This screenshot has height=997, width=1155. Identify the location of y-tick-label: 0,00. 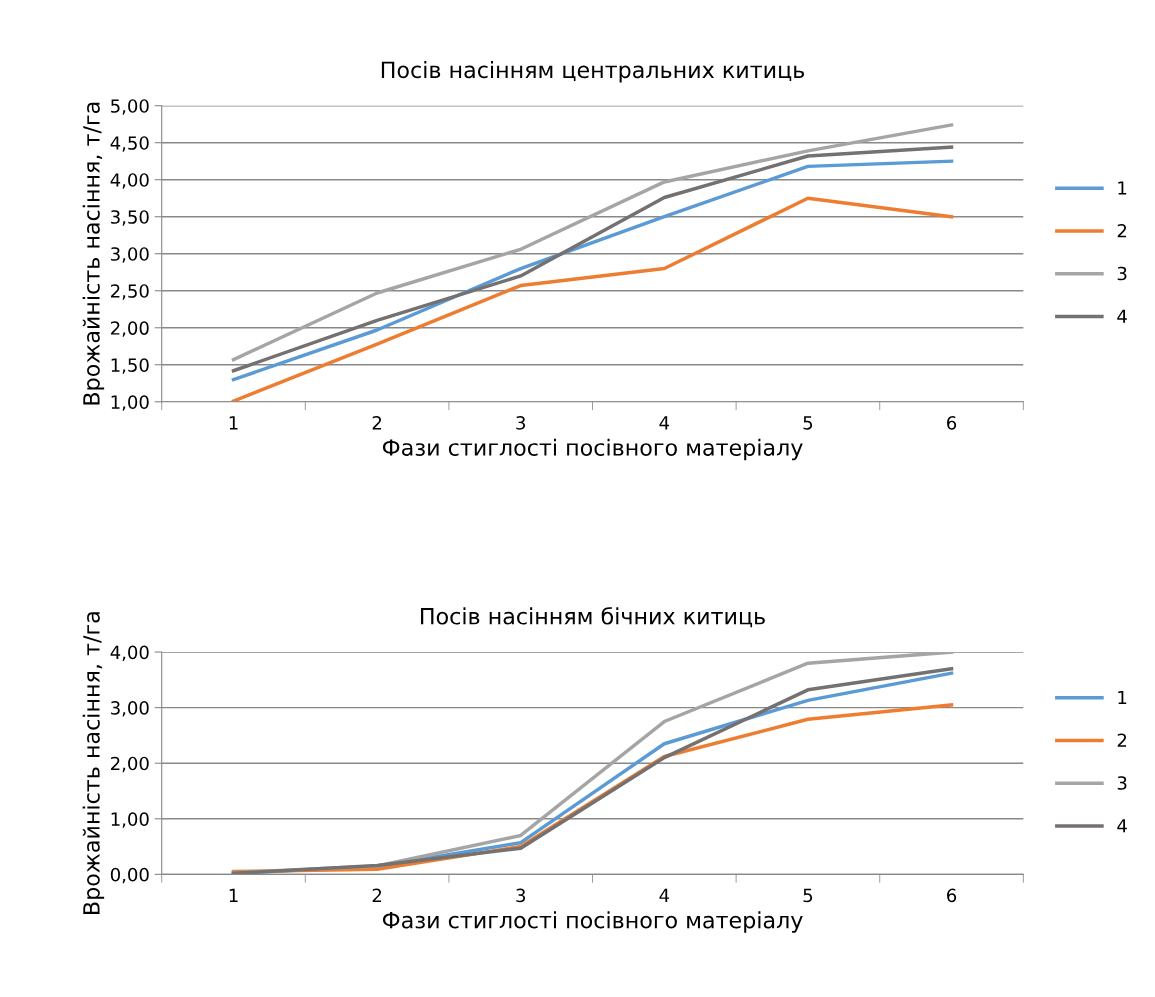
(129, 875).